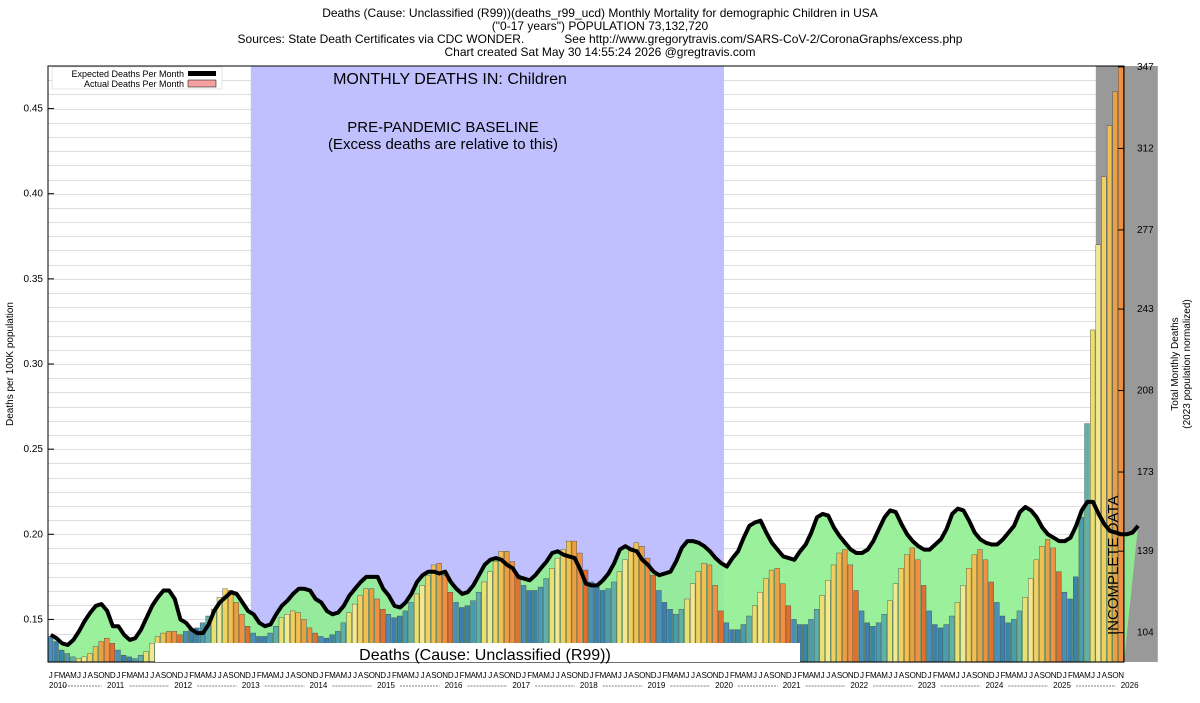  What do you see at coordinates (183, 685) in the screenshot?
I see `year-tick-label: 2012` at bounding box center [183, 685].